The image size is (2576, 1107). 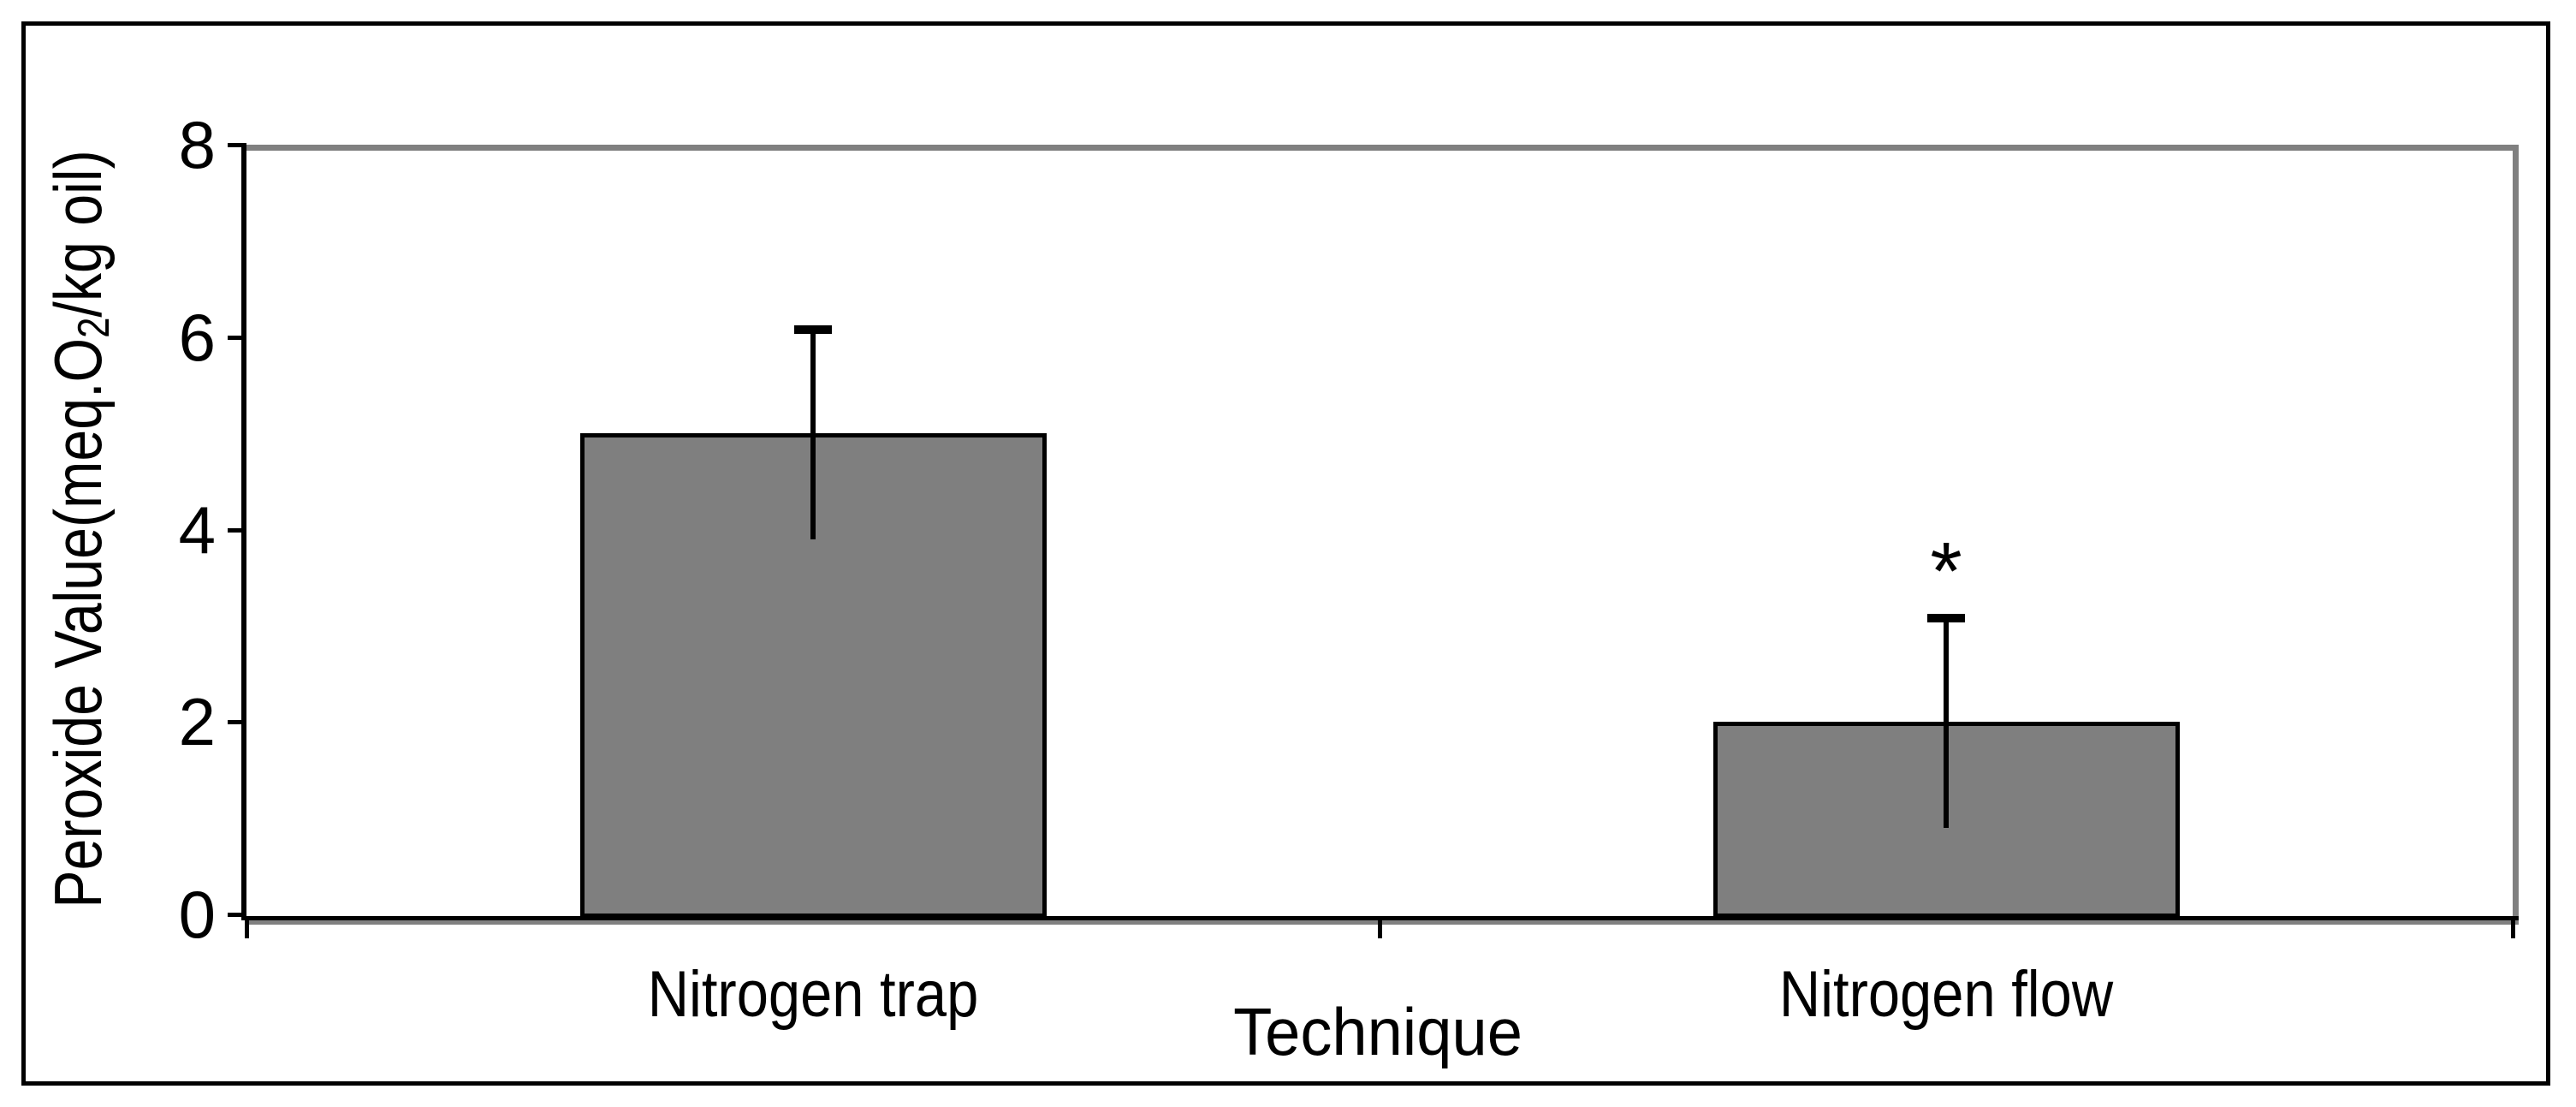 What do you see at coordinates (197, 337) in the screenshot?
I see `y-tick-label: 6` at bounding box center [197, 337].